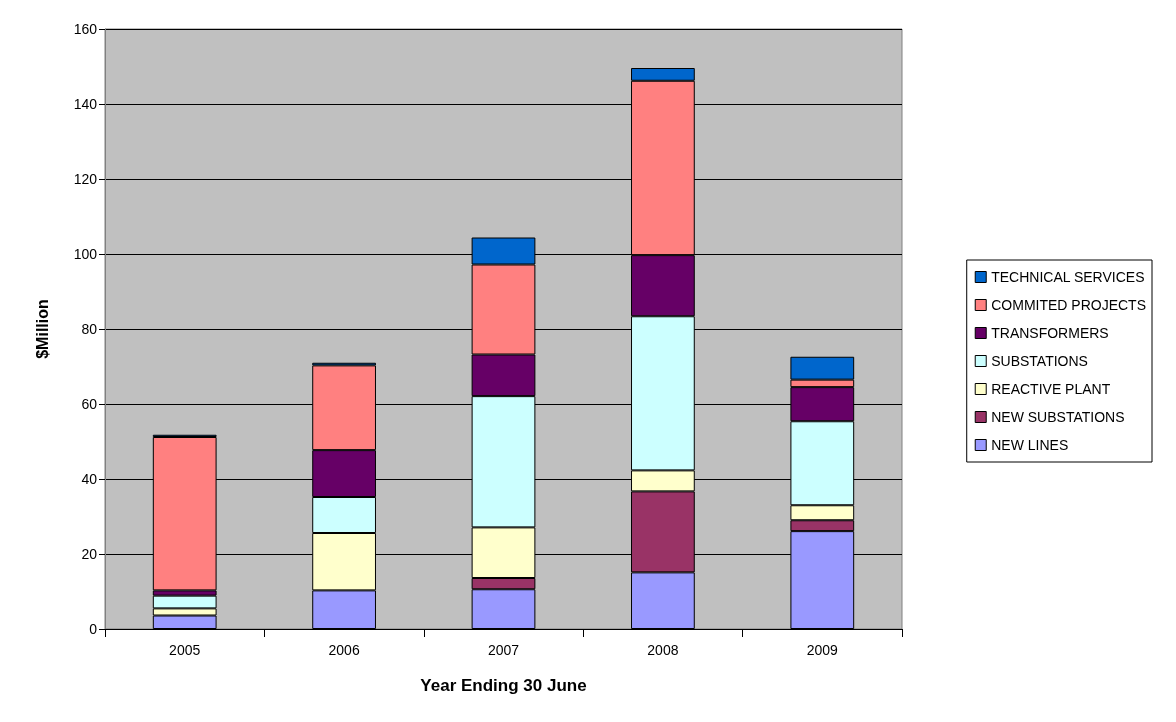  Describe the element at coordinates (663, 650) in the screenshot. I see `x-tick-label: 2008` at that location.